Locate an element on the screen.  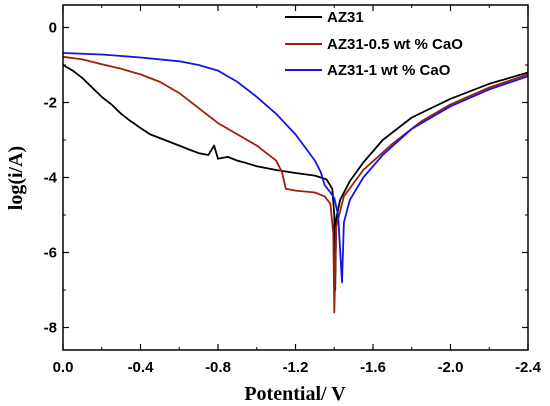
legend-label-az31: AZ31 is located at coordinates (345, 17).